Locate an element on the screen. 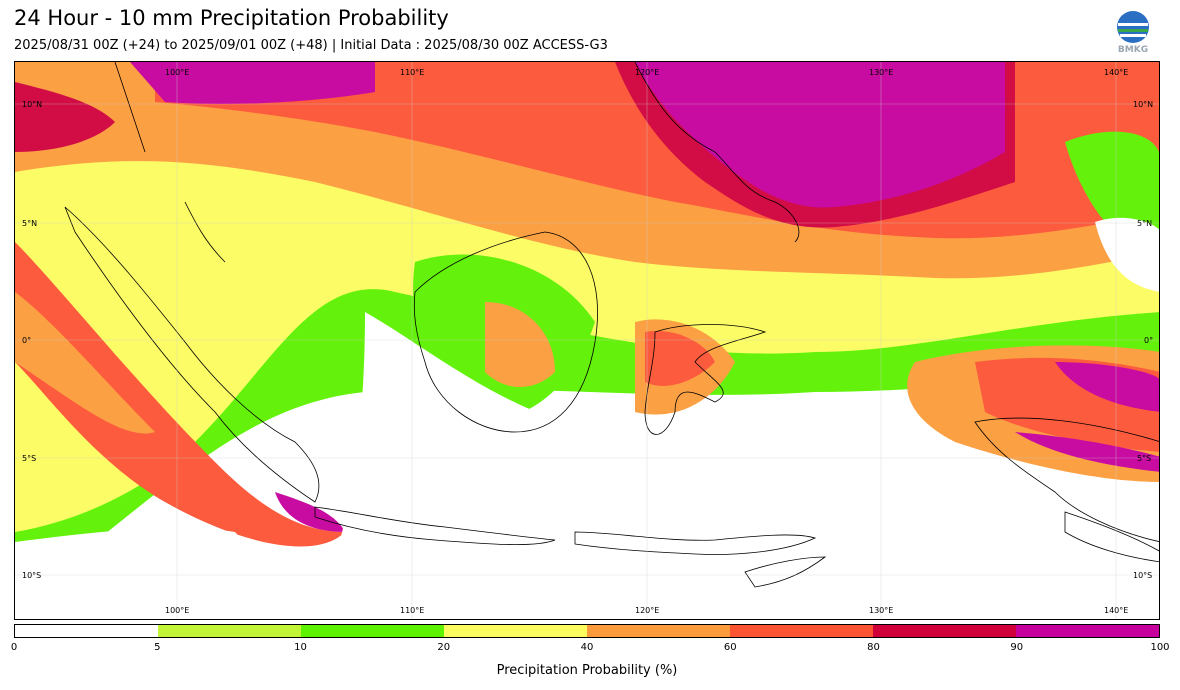 The image size is (1180, 690). lon-label-bottom-140: 140°E is located at coordinates (1116, 610).